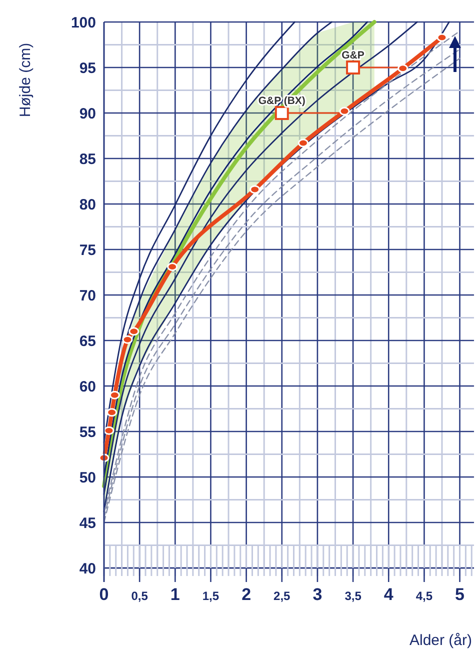 The height and width of the screenshot is (652, 475). What do you see at coordinates (460, 594) in the screenshot?
I see `x-tick-label: 5` at bounding box center [460, 594].